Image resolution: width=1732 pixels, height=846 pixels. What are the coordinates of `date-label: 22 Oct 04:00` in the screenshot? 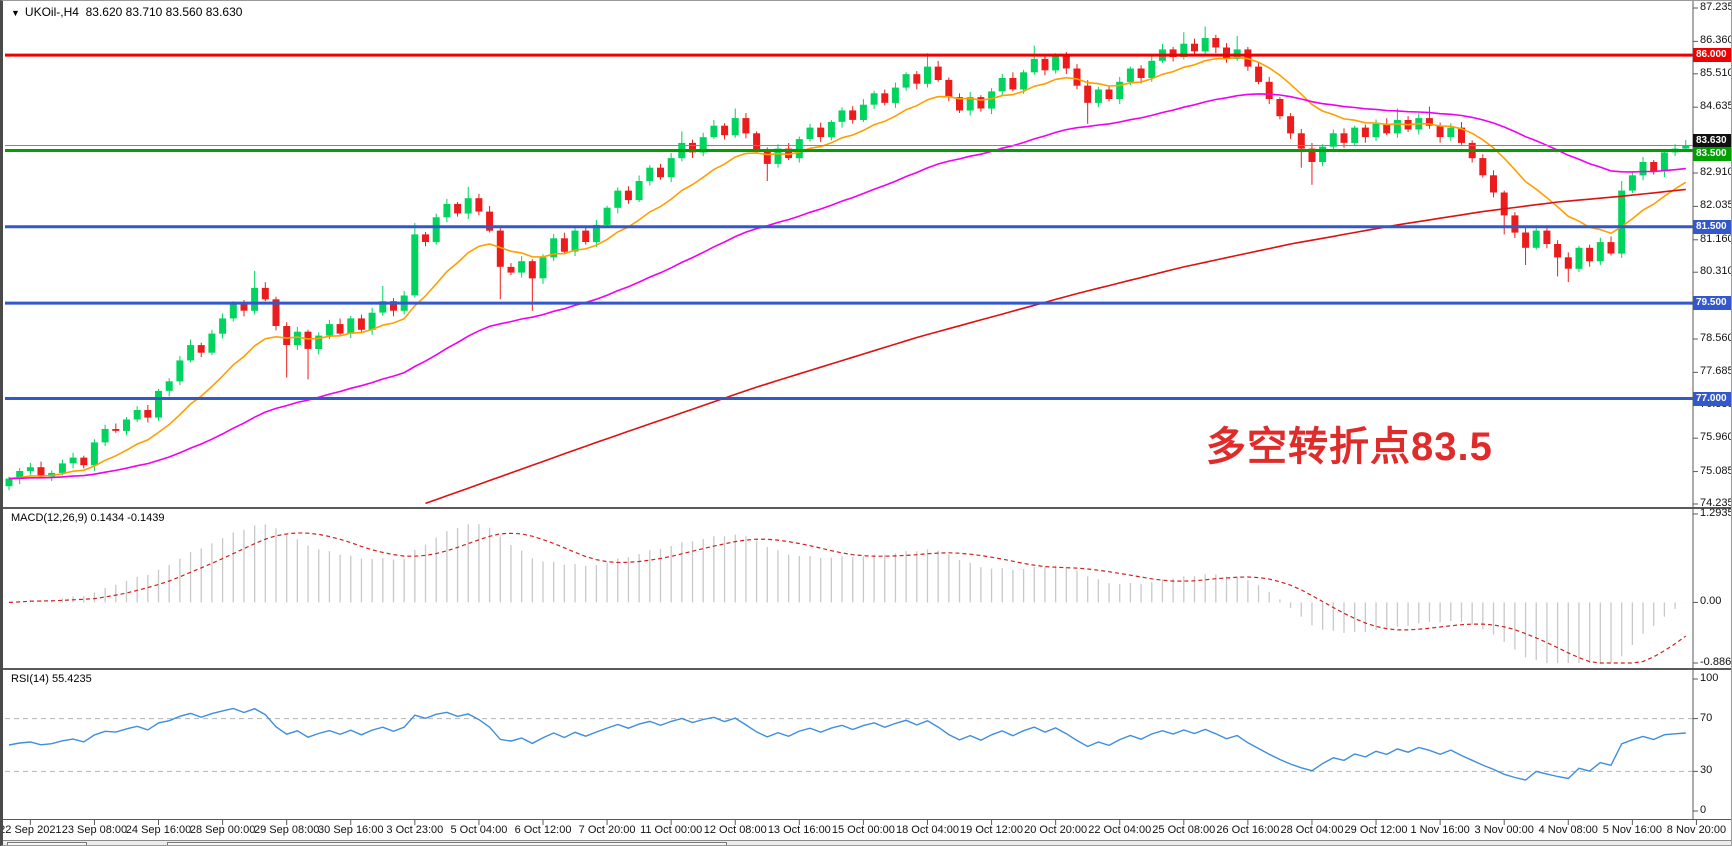 It's located at (1120, 830).